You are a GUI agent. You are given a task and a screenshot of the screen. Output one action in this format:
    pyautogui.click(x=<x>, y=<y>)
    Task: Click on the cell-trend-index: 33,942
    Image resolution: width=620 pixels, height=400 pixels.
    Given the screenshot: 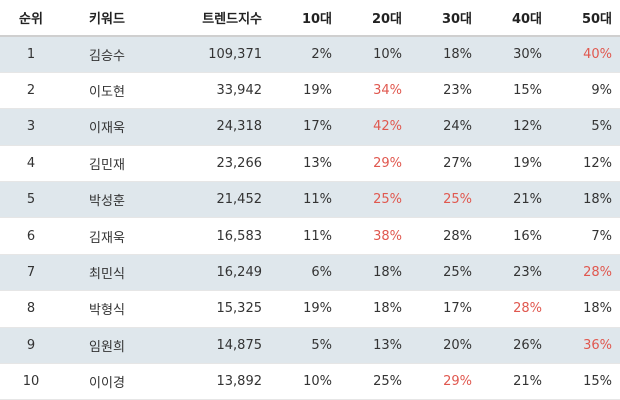 What is the action you would take?
    pyautogui.click(x=211, y=91)
    